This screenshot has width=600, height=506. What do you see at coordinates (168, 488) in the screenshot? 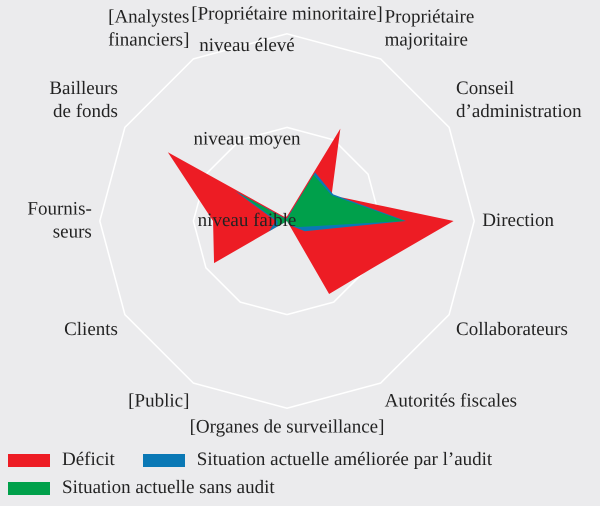
I see `legend-label: Situation actuelle sans audit` at bounding box center [168, 488].